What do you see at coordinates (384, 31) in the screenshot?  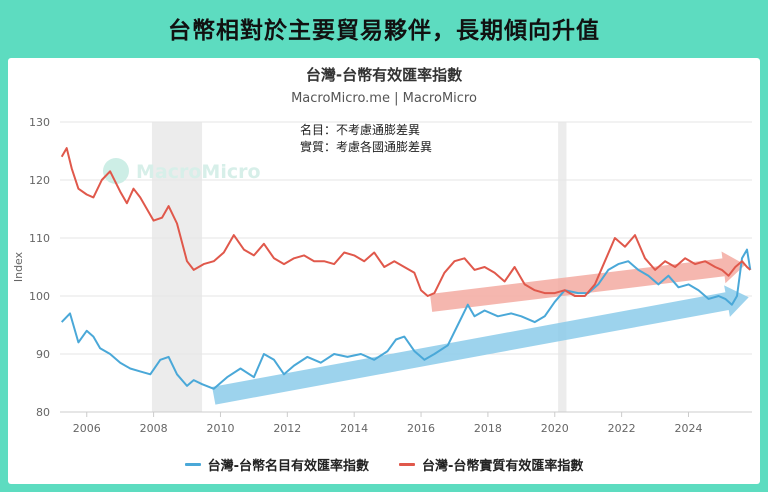 I see `banner-title: 台幣相對於主要貿易夥伴，長期傾向升值` at bounding box center [384, 31].